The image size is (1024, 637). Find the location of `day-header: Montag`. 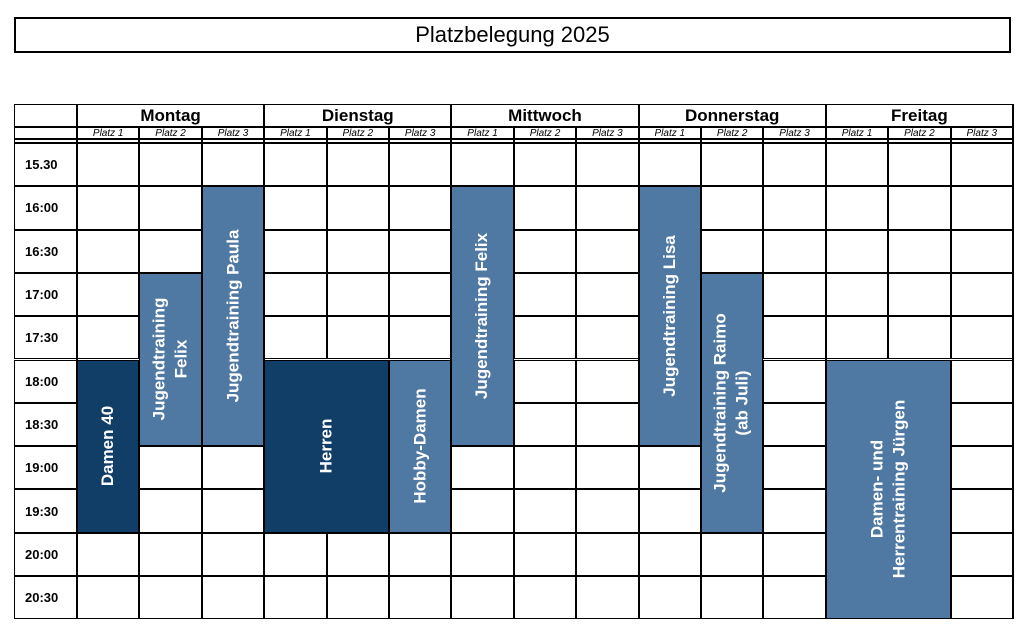

day-header: Montag is located at coordinates (171, 115).